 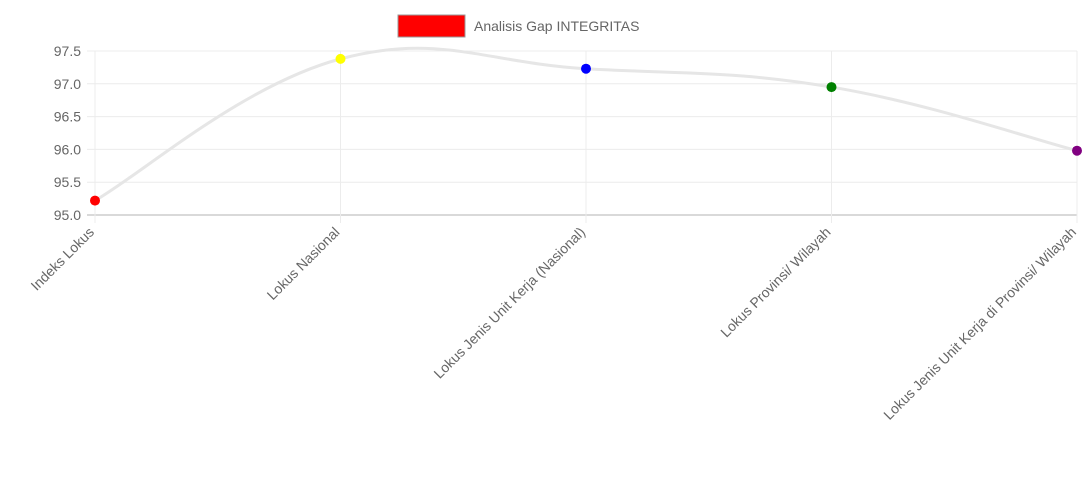 What do you see at coordinates (67, 182) in the screenshot?
I see `y-tick-label: 95.5` at bounding box center [67, 182].